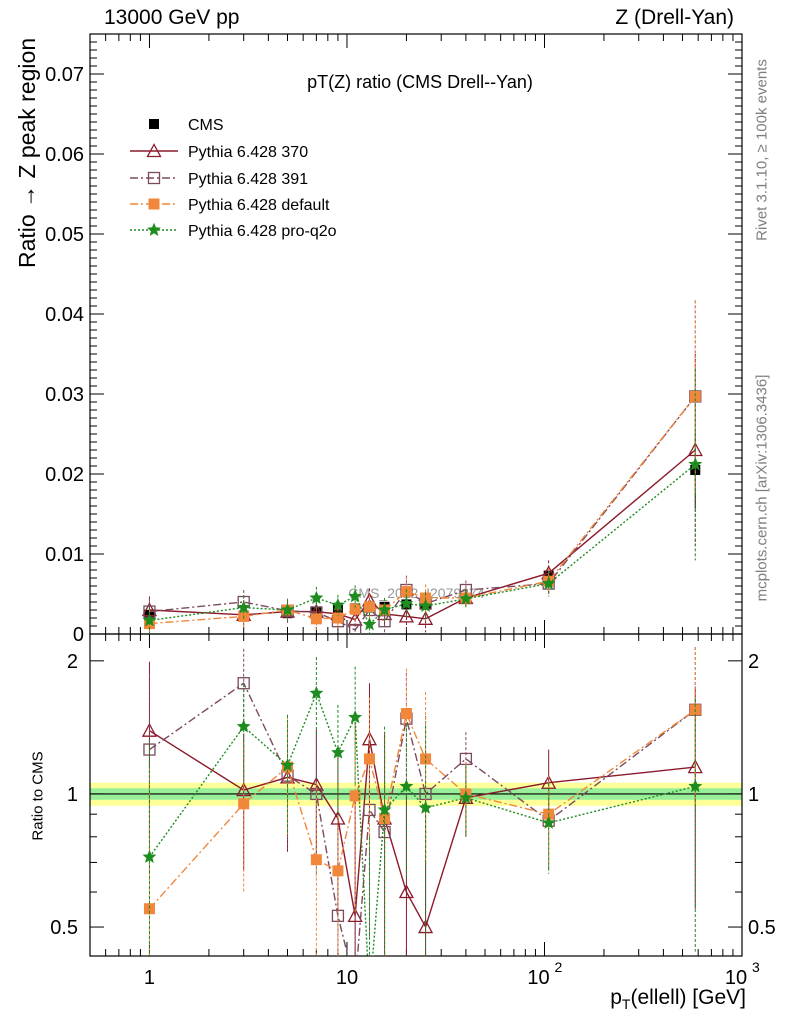  I want to click on main-y-tick-label: 0.03, so click(64, 395).